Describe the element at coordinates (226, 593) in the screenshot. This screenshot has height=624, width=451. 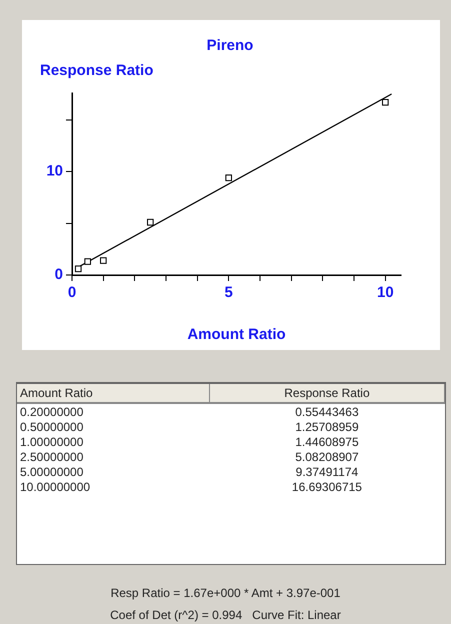
I see `text: Resp Ratio = 1.67e+000 * Amt + 3.97e-001` at that location.